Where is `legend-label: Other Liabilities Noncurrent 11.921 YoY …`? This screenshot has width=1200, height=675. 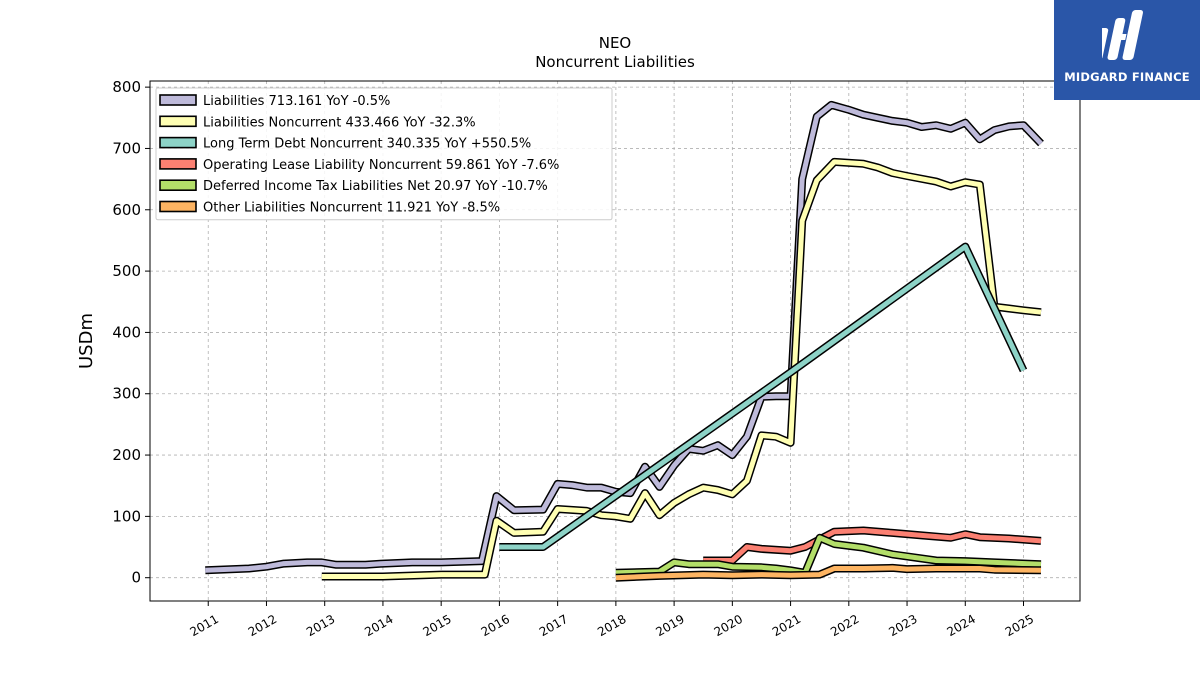
legend-label: Other Liabilities Noncurrent 11.921 YoY … is located at coordinates (351, 208).